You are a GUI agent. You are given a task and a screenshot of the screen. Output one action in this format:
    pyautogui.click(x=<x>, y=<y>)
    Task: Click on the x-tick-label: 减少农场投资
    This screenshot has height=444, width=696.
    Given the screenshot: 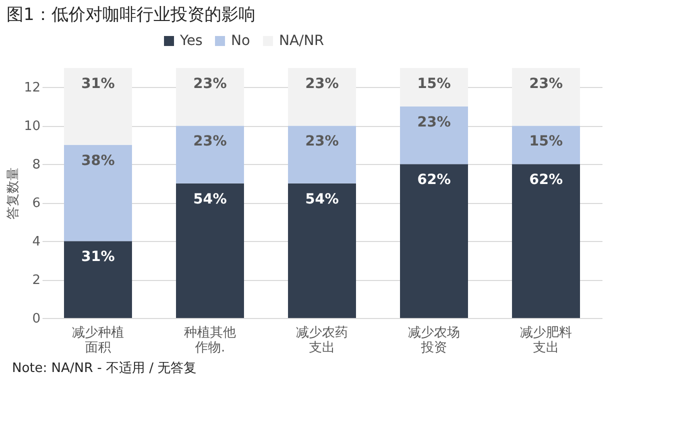 What is the action you would take?
    pyautogui.click(x=434, y=341)
    